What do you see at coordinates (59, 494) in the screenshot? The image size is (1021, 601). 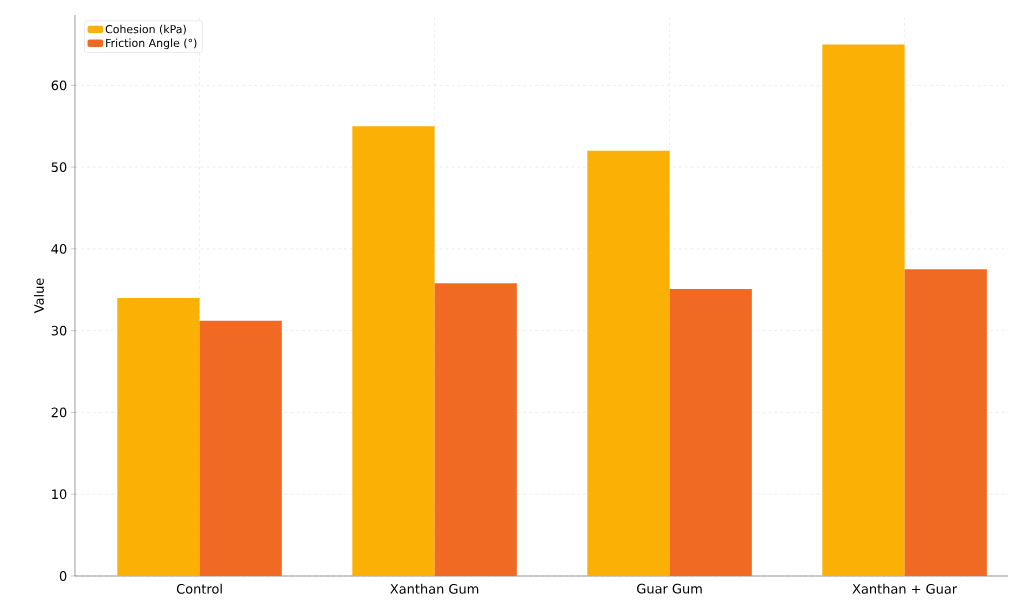 I see `y-tick-label: 10` at bounding box center [59, 494].